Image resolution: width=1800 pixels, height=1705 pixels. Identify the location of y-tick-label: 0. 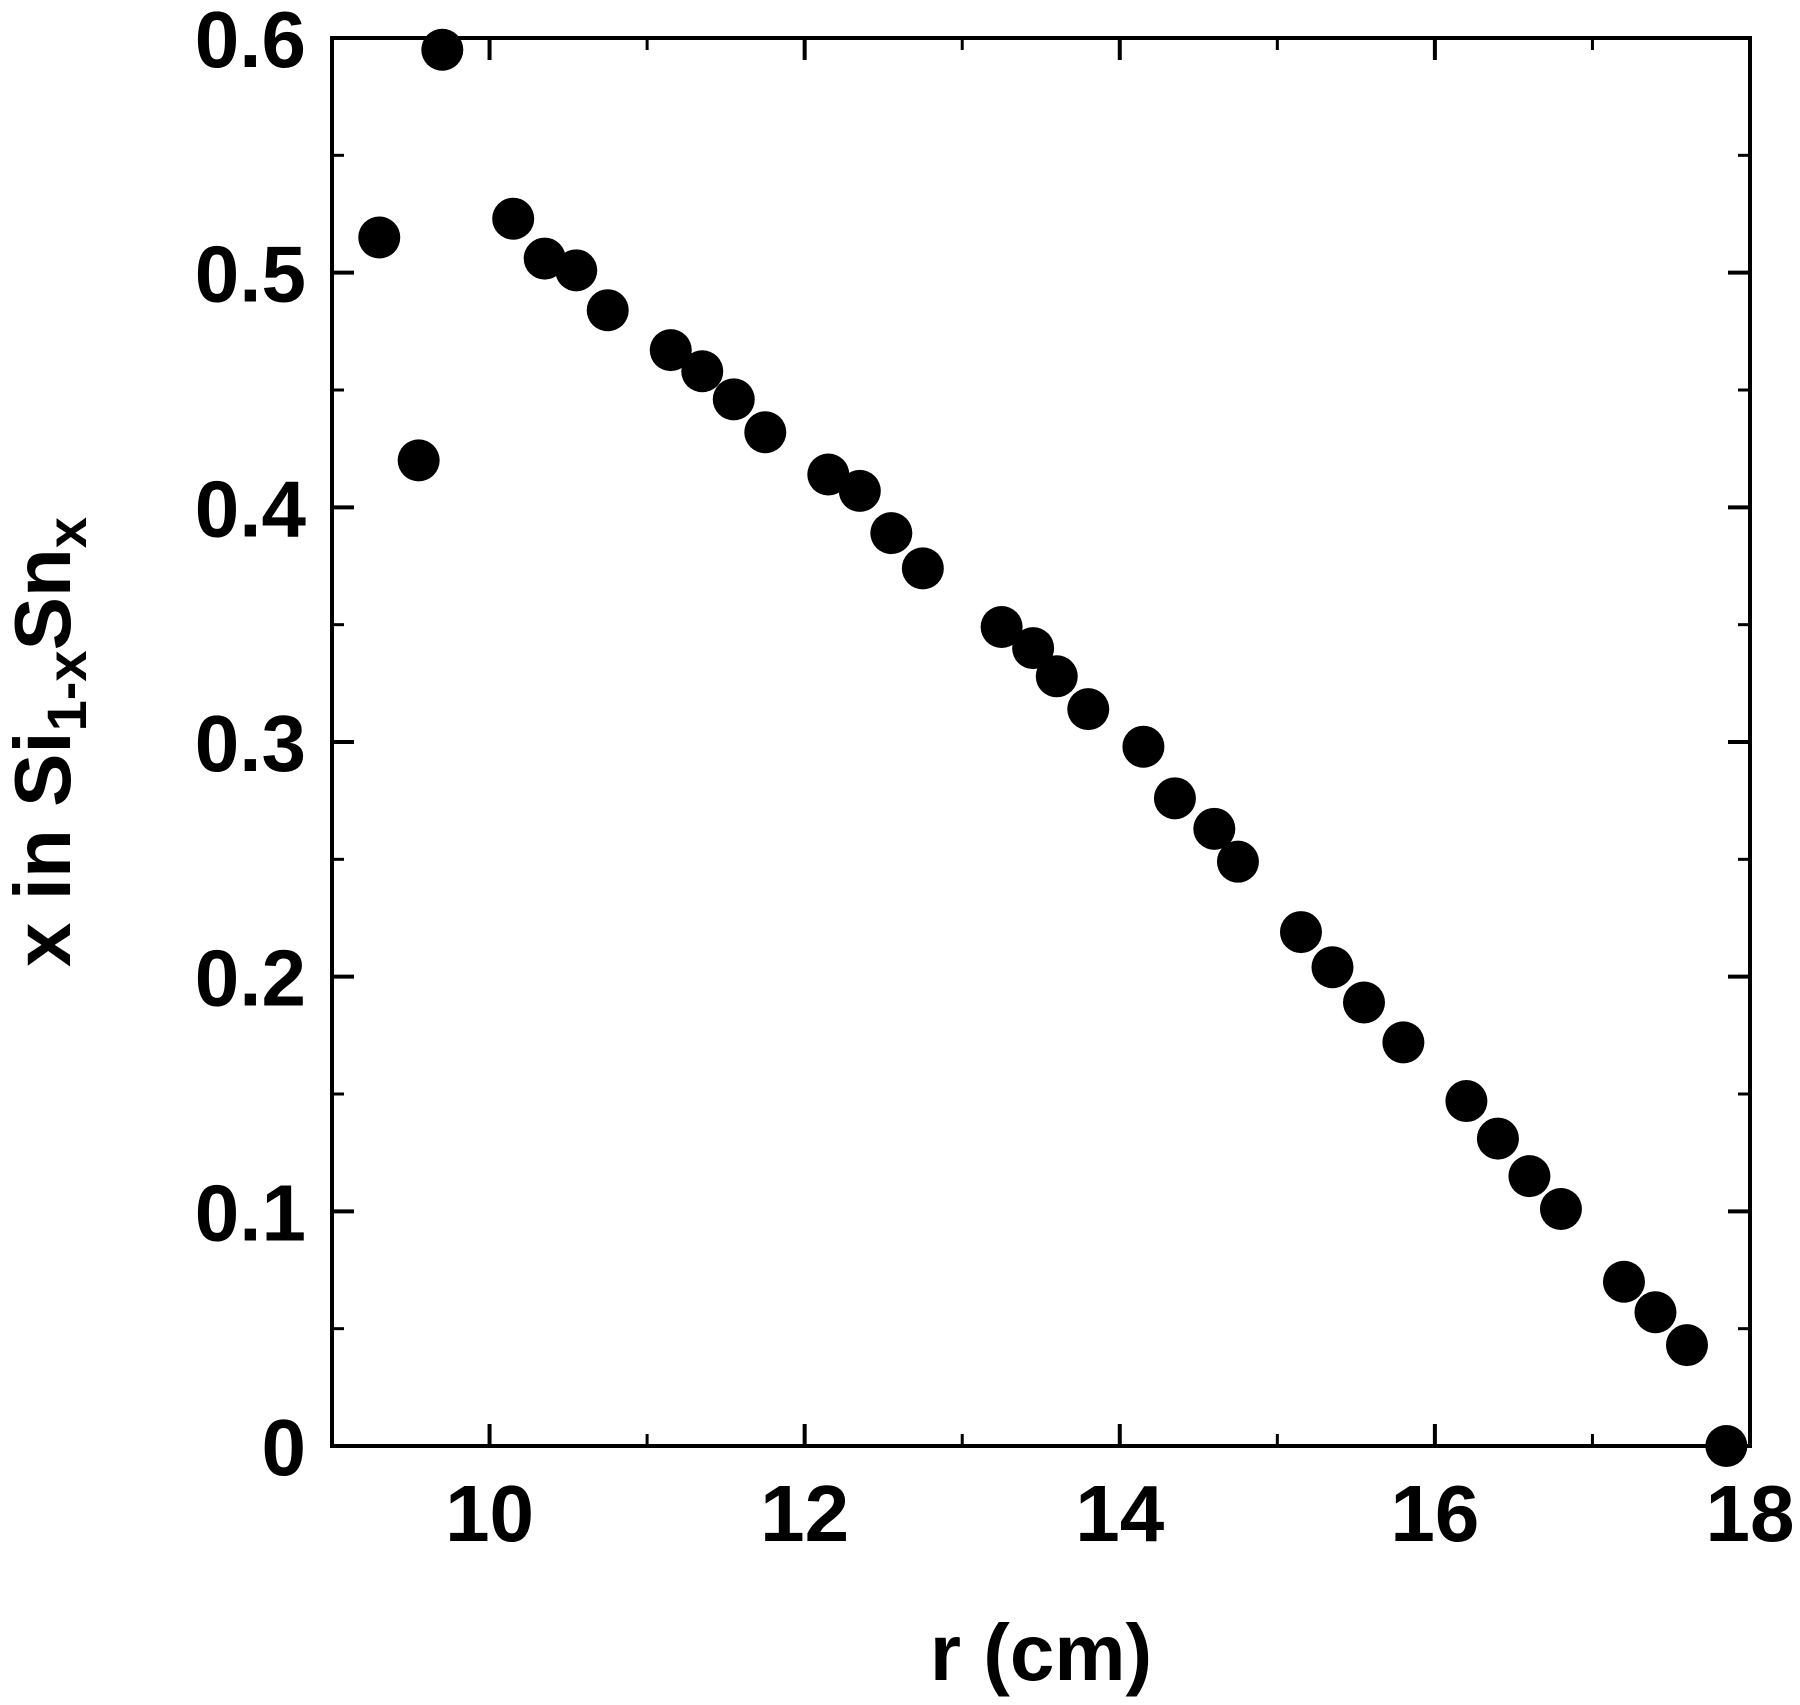
(284, 1447).